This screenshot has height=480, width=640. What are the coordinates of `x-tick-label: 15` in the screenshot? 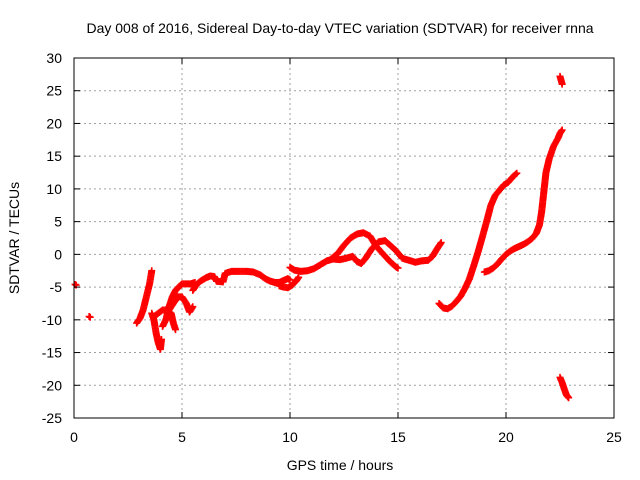 It's located at (398, 437).